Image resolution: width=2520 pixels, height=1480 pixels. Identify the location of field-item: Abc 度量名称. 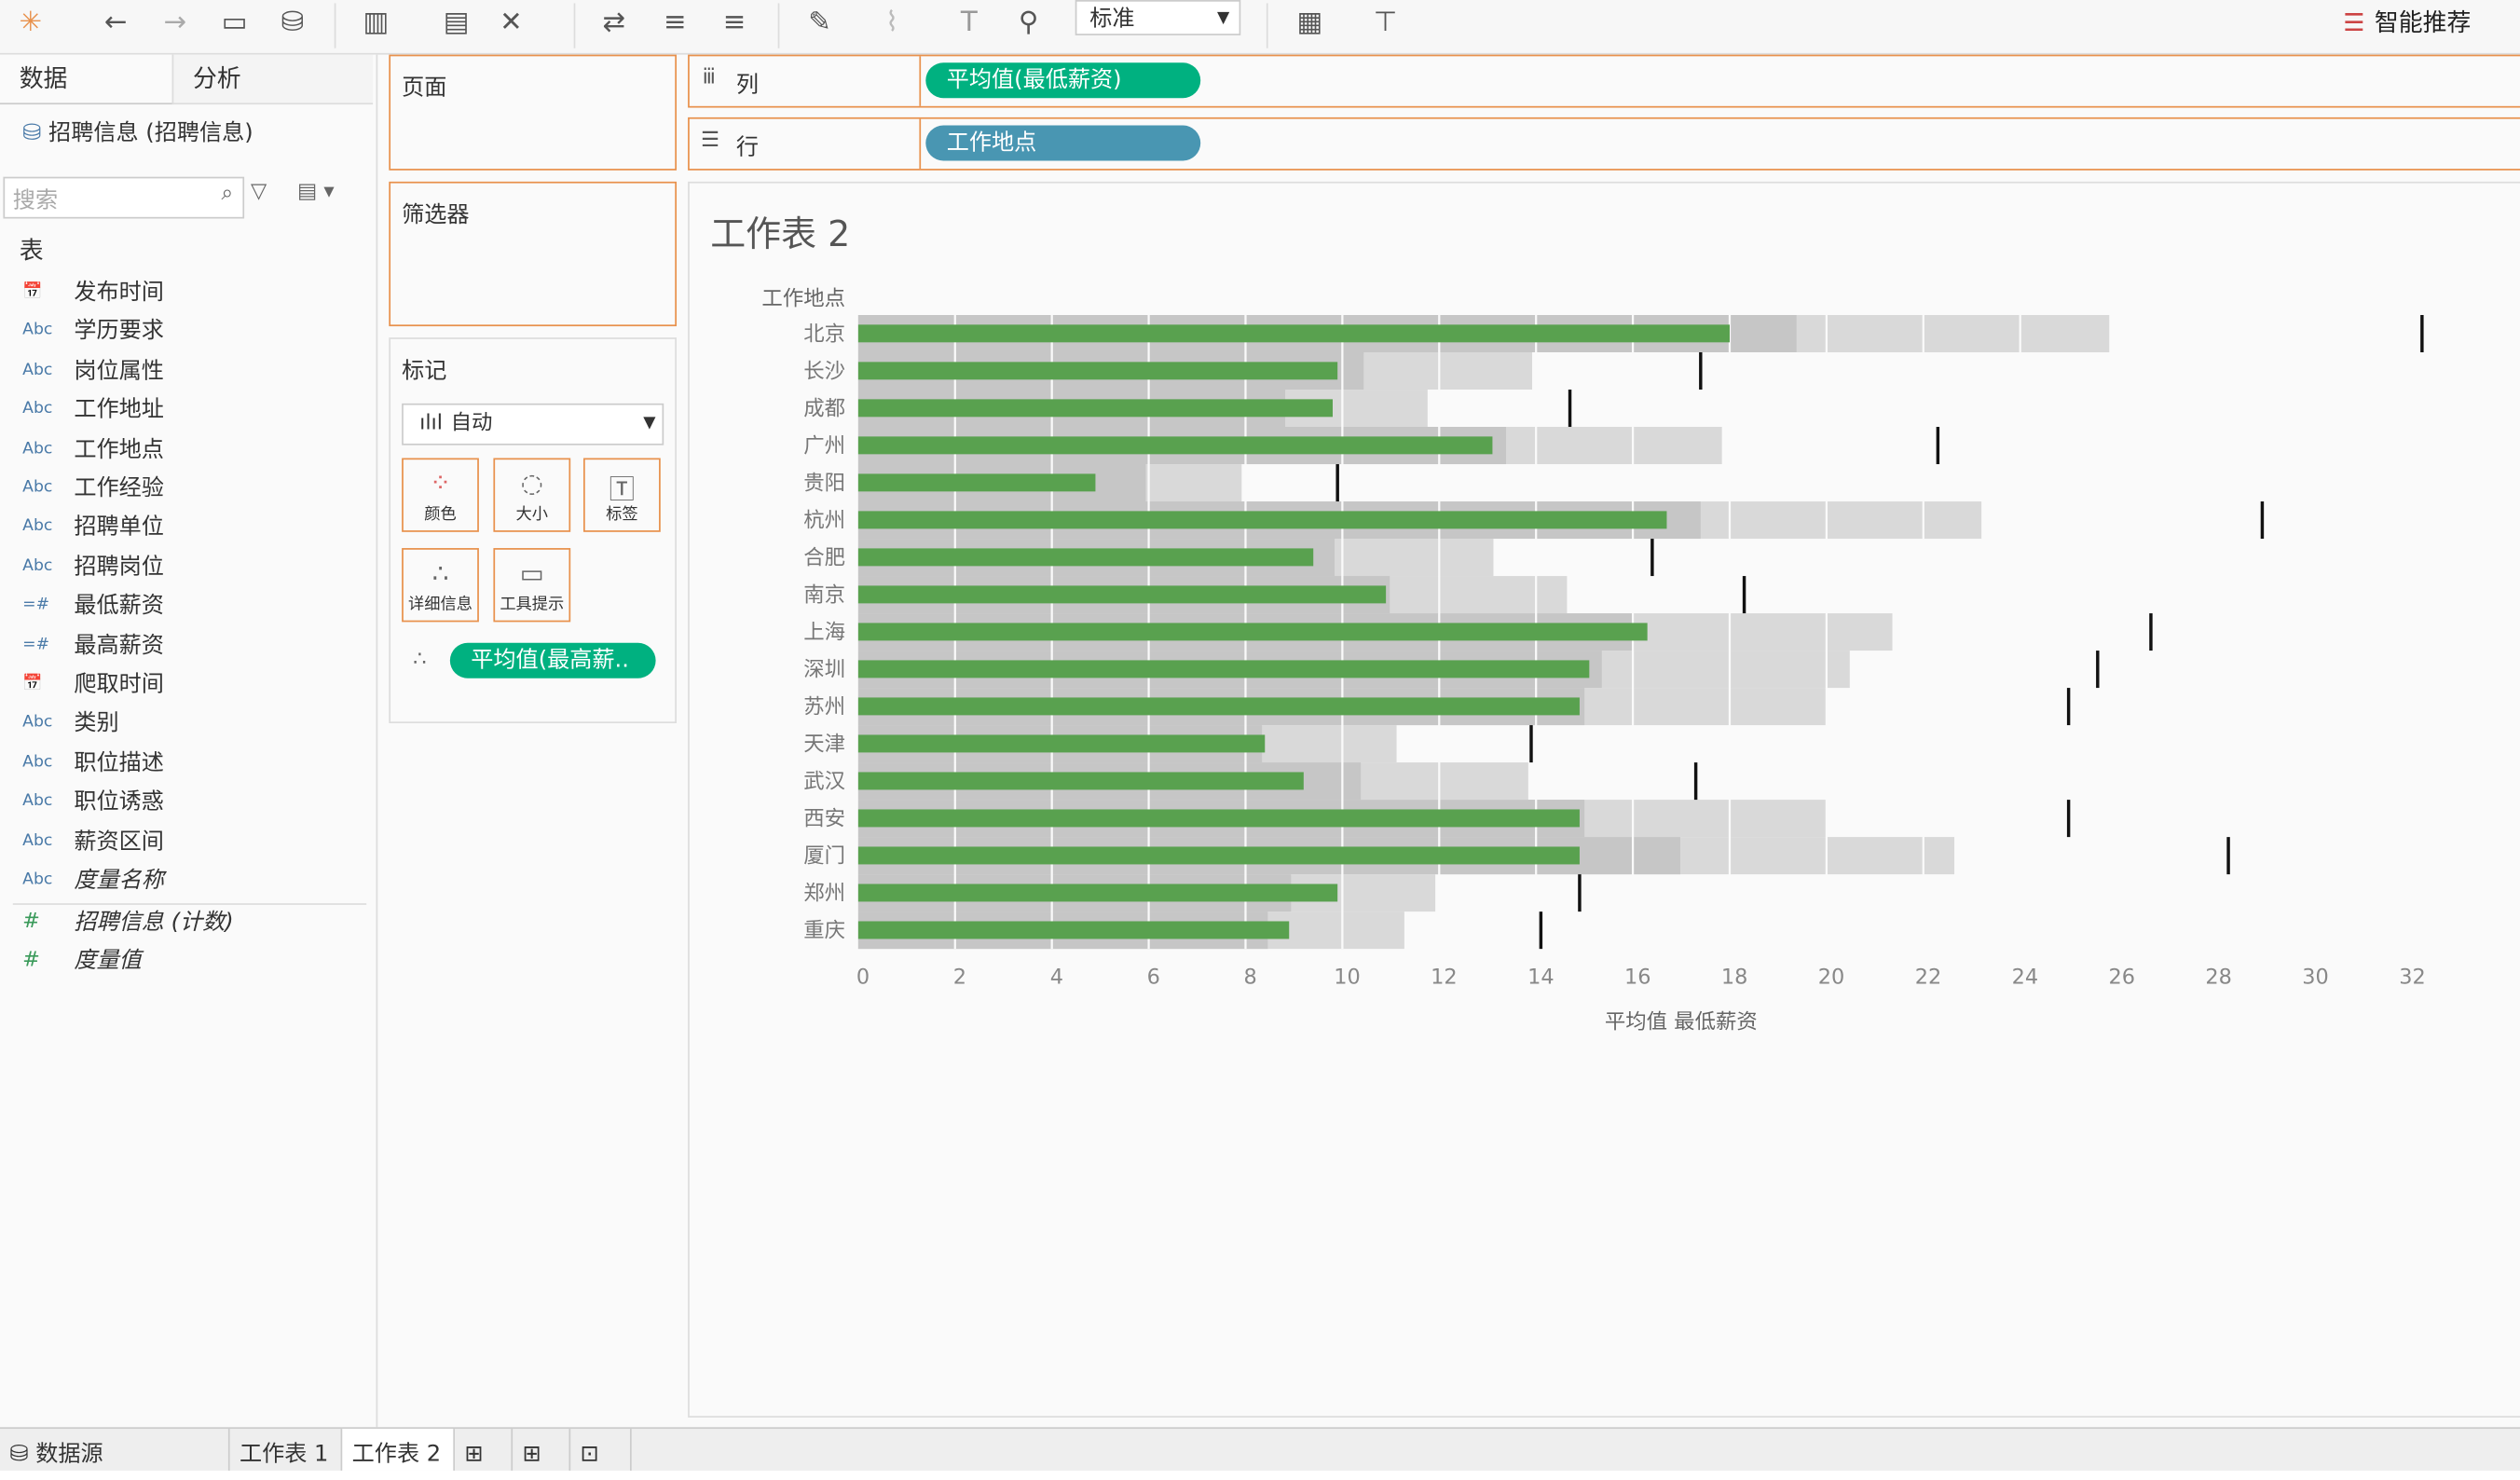
(185, 880).